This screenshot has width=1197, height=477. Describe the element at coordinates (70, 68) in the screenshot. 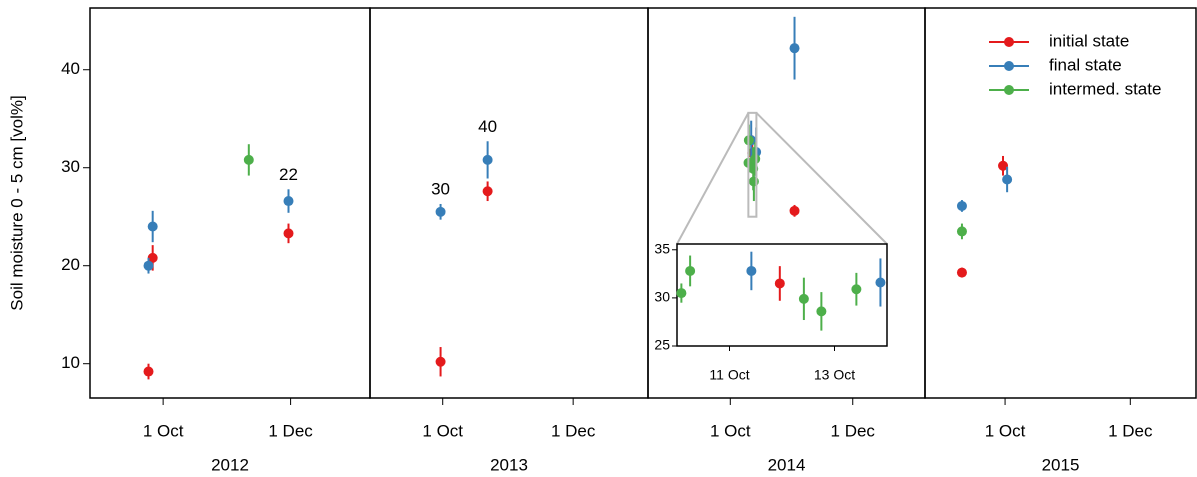

I see `y-tick-label: 40` at that location.